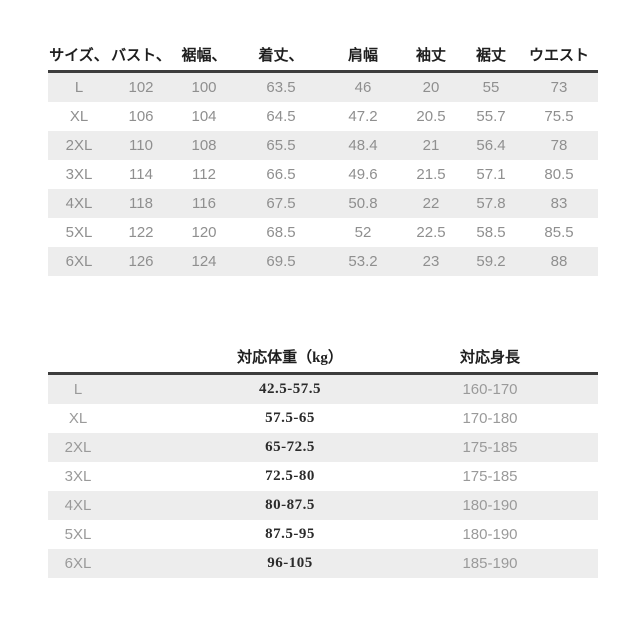 This screenshot has height=640, width=640. I want to click on cell: 49.6, so click(363, 174).